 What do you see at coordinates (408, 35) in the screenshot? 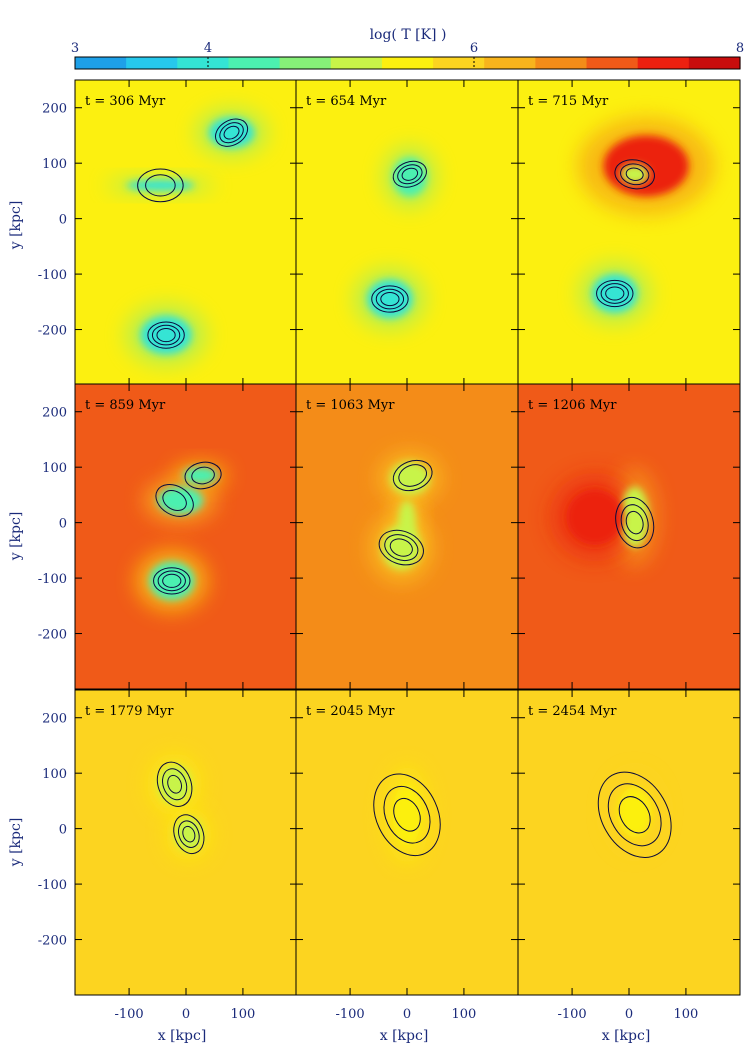
I see `colorbar-label: log( T [K] )` at bounding box center [408, 35].